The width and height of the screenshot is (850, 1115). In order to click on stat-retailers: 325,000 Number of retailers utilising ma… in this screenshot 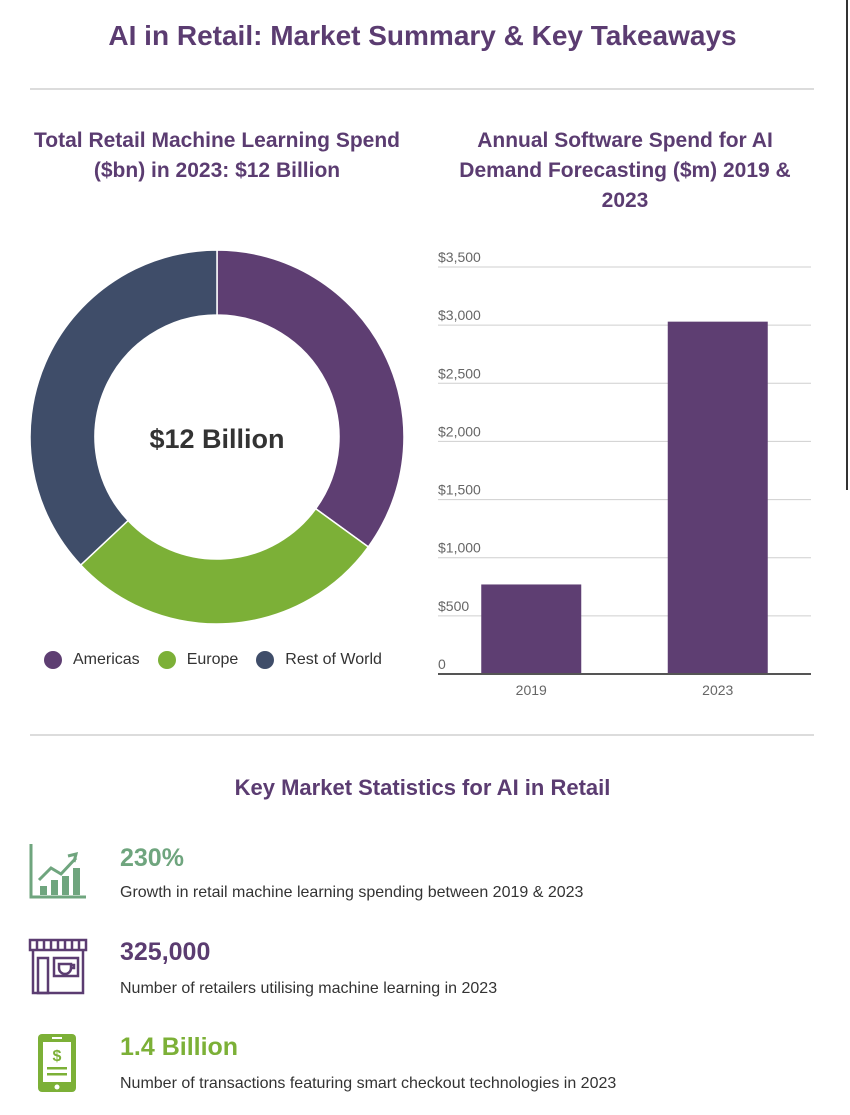, I will do `click(428, 978)`.